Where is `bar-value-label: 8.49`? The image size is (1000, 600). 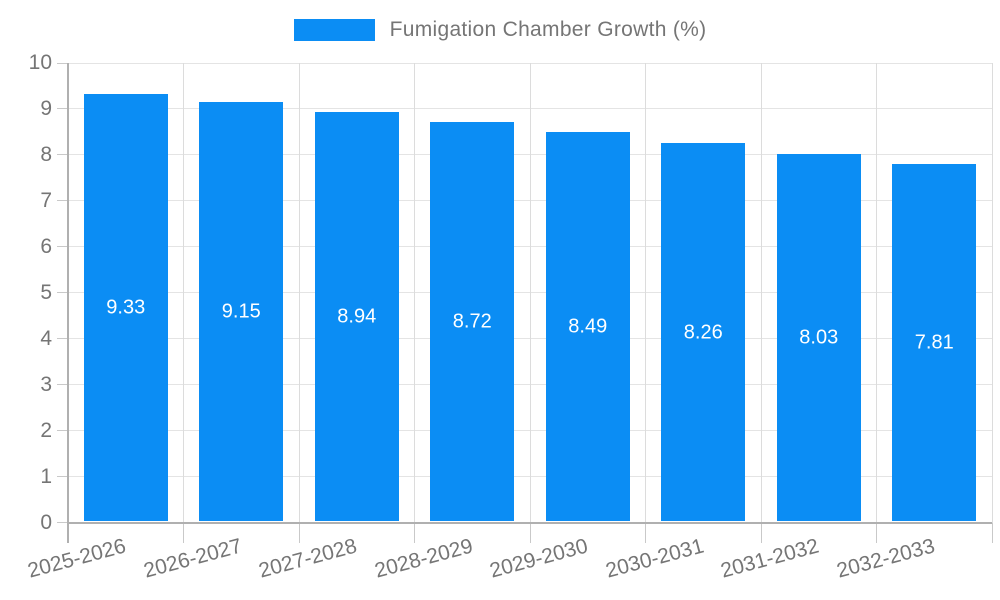
bar-value-label: 8.49 is located at coordinates (588, 326).